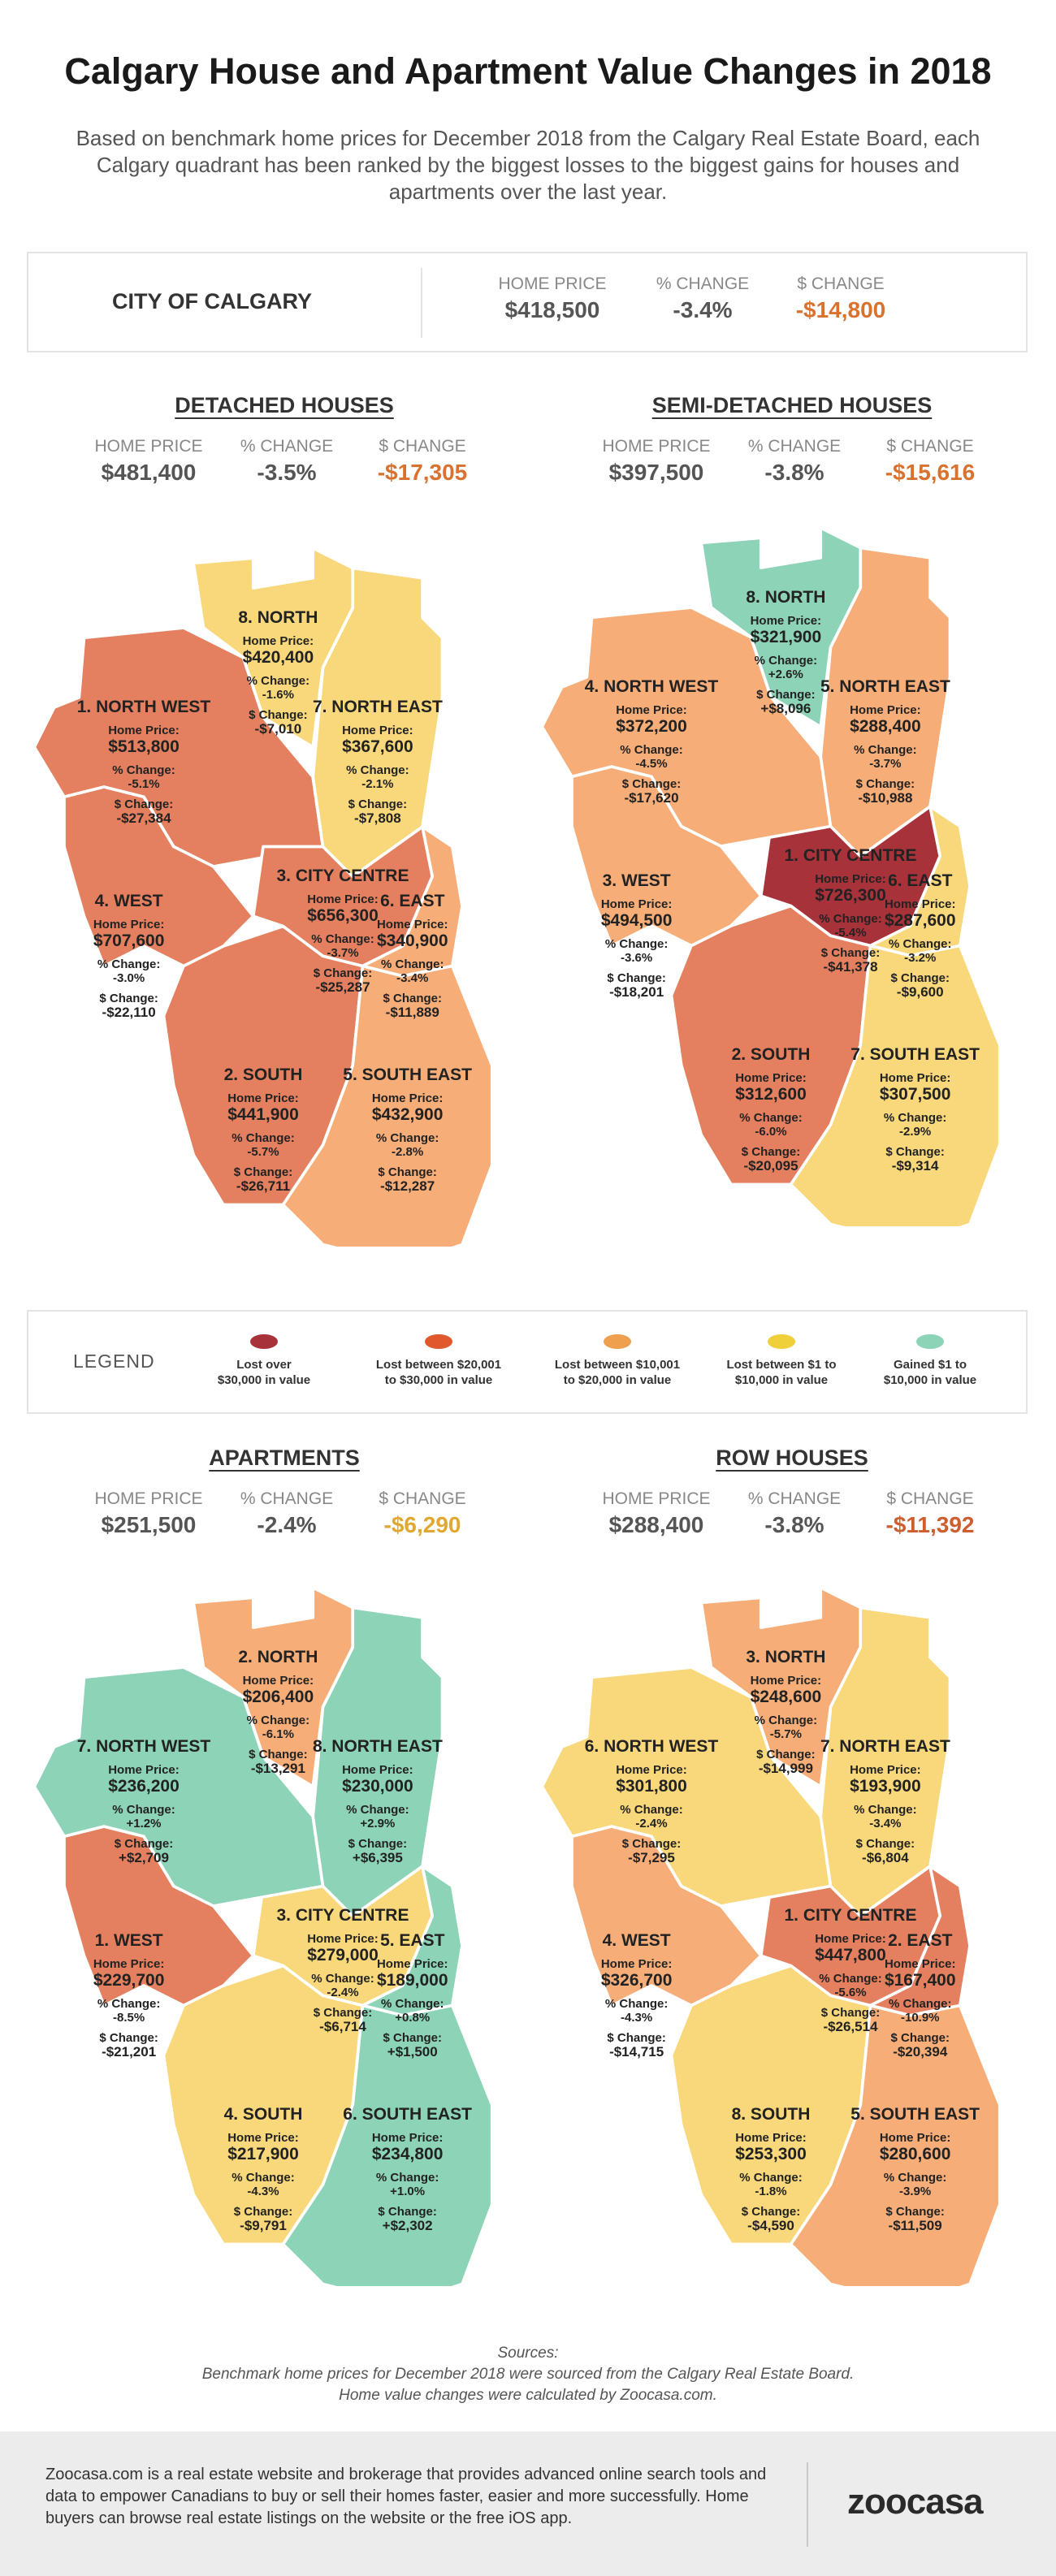 This screenshot has height=2576, width=1056. What do you see at coordinates (781, 1361) in the screenshot?
I see `legend-item-lost-1-10000: Lost between $1 to $10,000 in value` at bounding box center [781, 1361].